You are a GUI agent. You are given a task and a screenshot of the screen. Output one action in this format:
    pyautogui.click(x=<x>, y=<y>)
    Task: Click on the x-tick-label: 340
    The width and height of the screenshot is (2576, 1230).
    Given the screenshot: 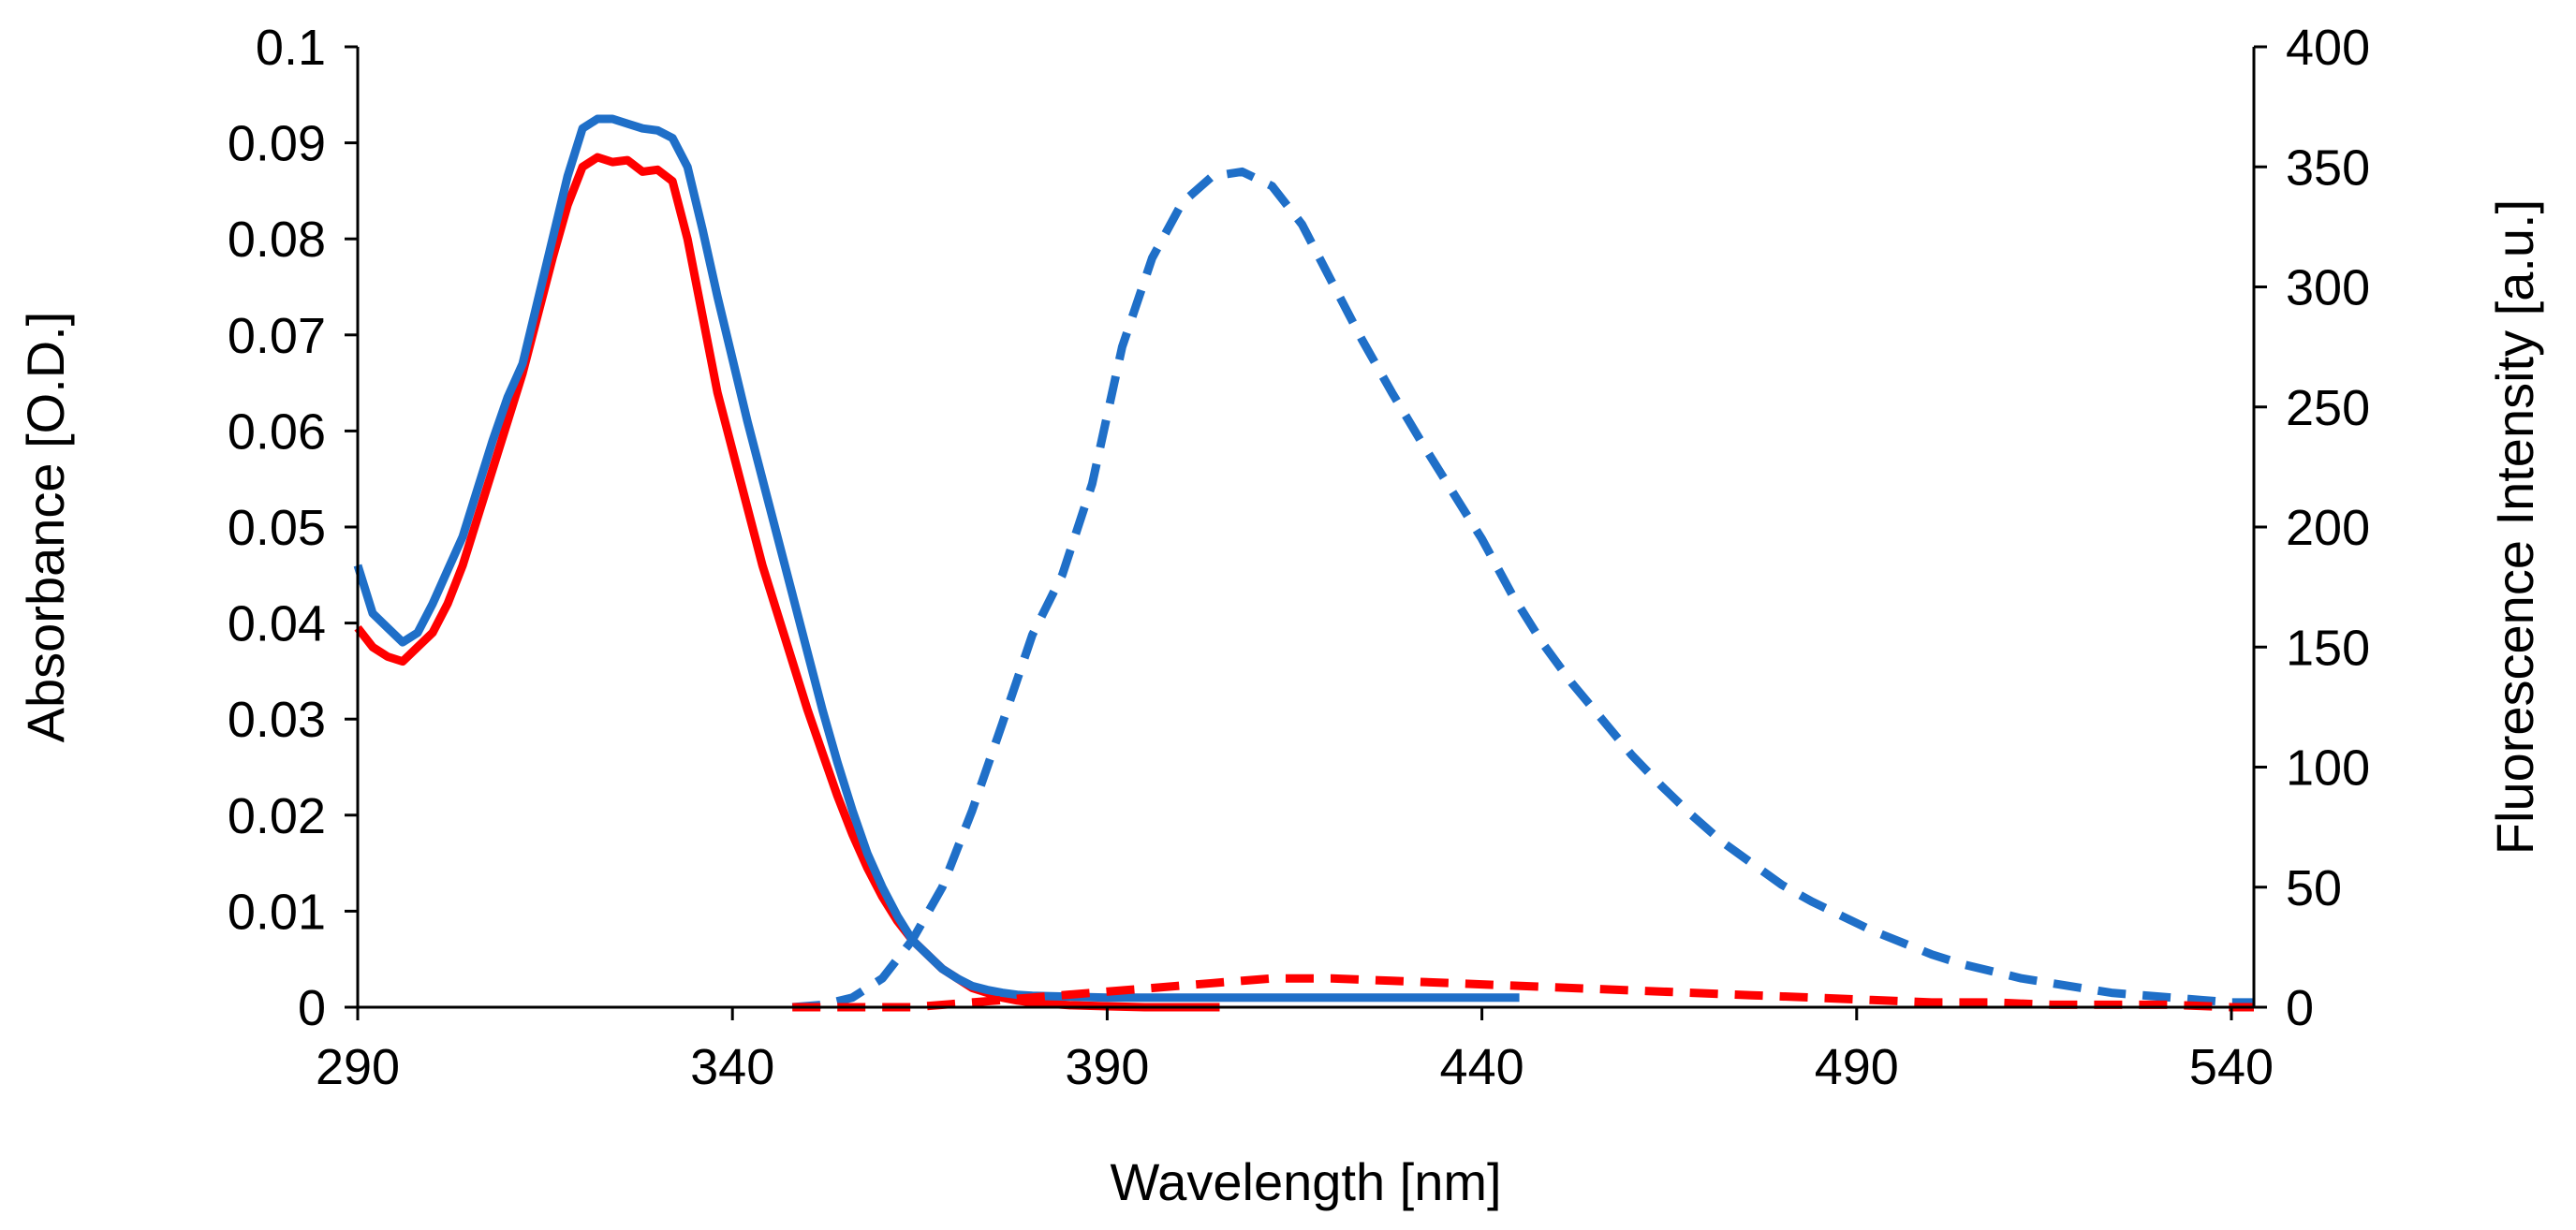 What is the action you would take?
    pyautogui.click(x=732, y=1067)
    